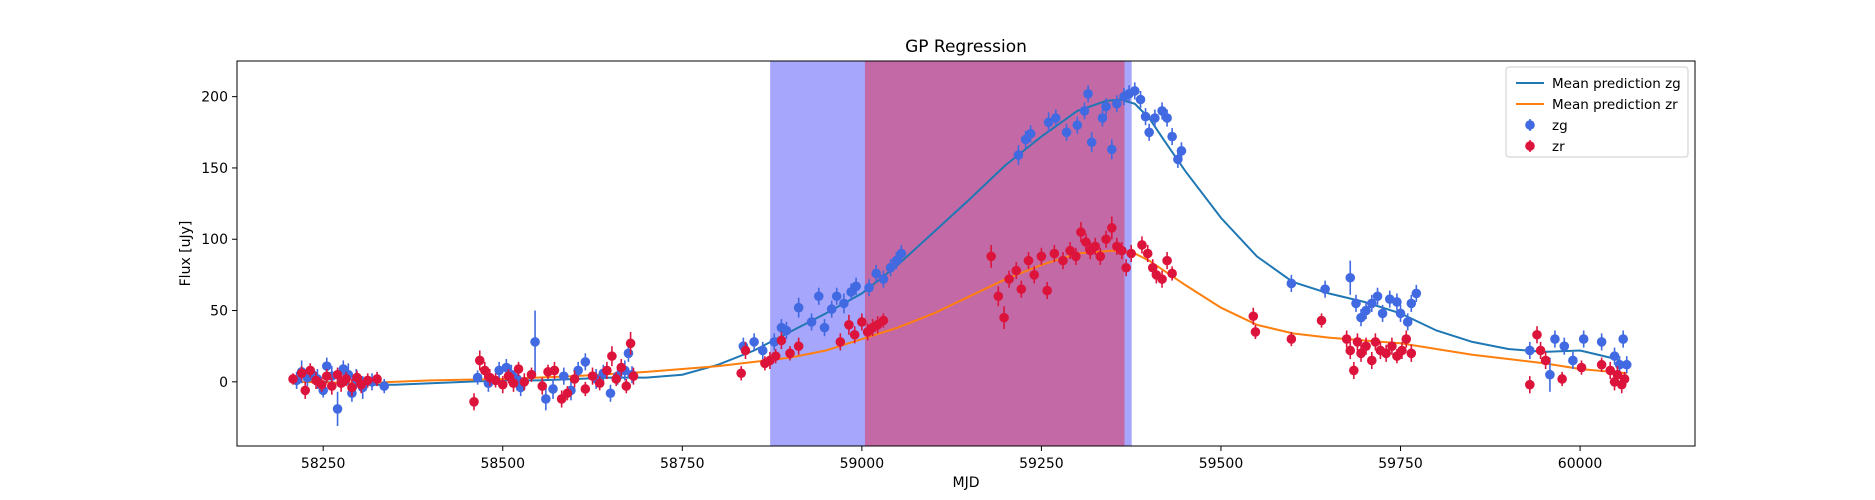  Describe the element at coordinates (502, 464) in the screenshot. I see `x-tick-label: 58500` at that location.